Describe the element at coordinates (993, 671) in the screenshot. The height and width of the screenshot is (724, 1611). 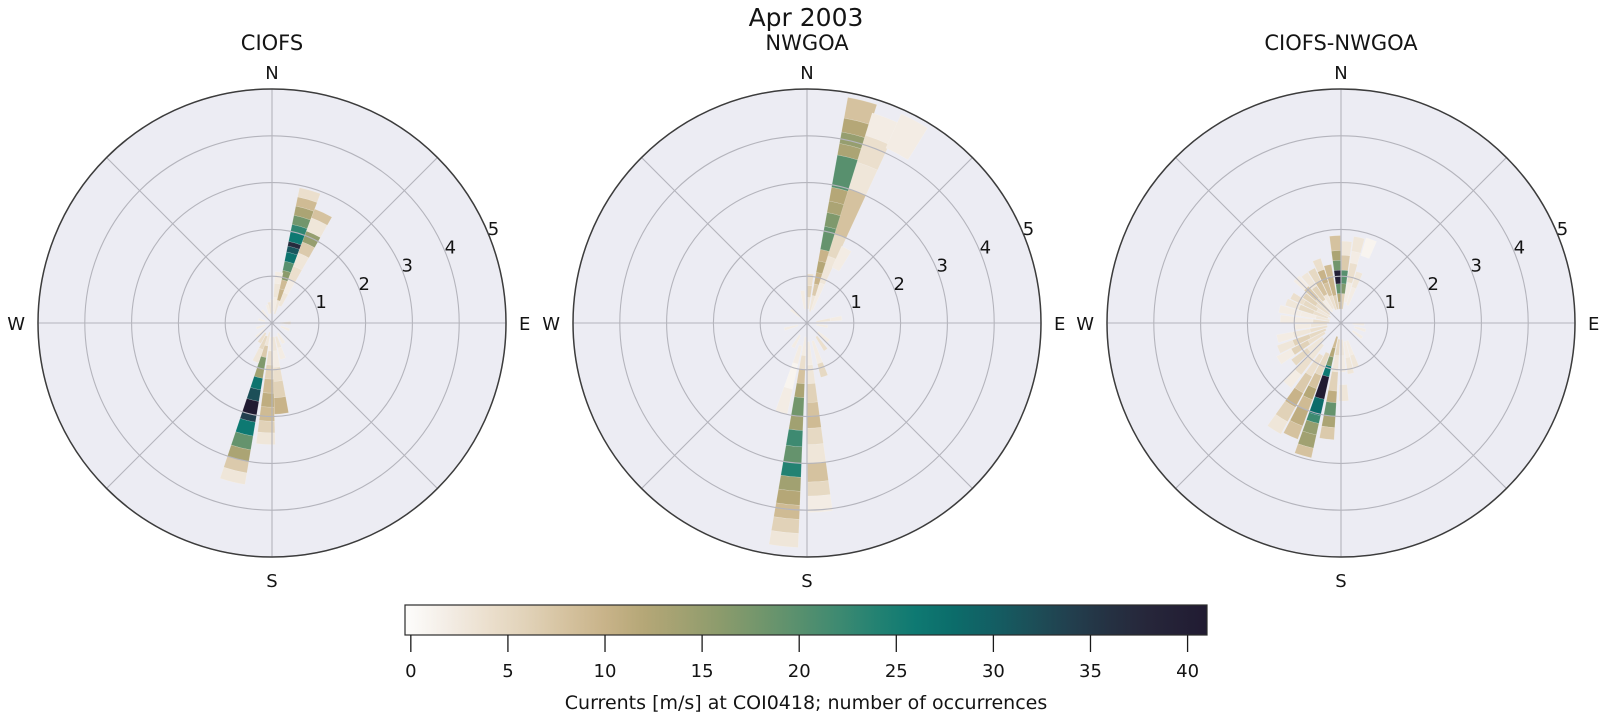
I see `colorbar-tick-label: 30` at that location.